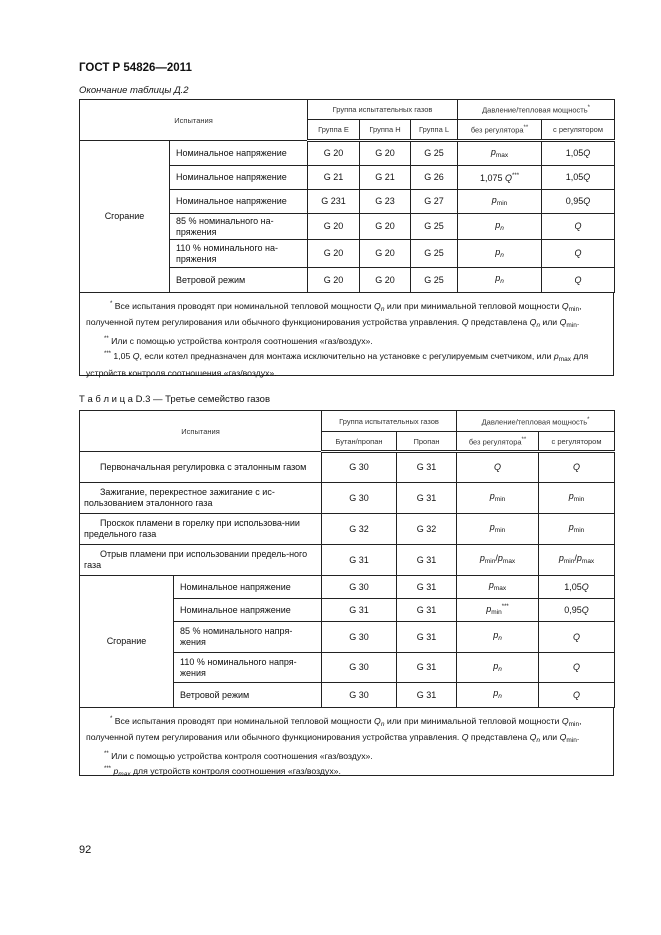  What do you see at coordinates (434, 177) in the screenshot?
I see `gas-cell: G 26` at bounding box center [434, 177].